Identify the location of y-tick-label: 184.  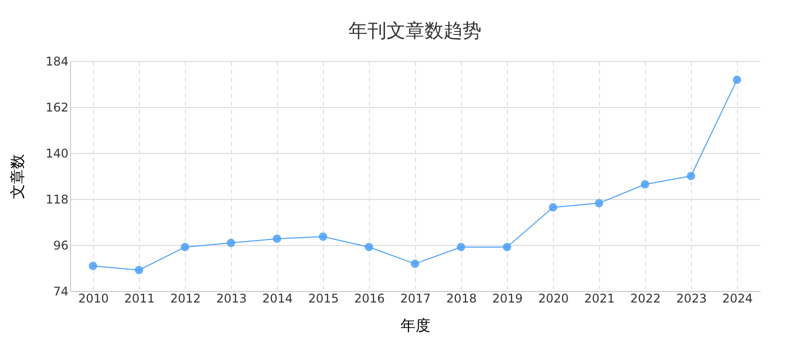
(57, 61).